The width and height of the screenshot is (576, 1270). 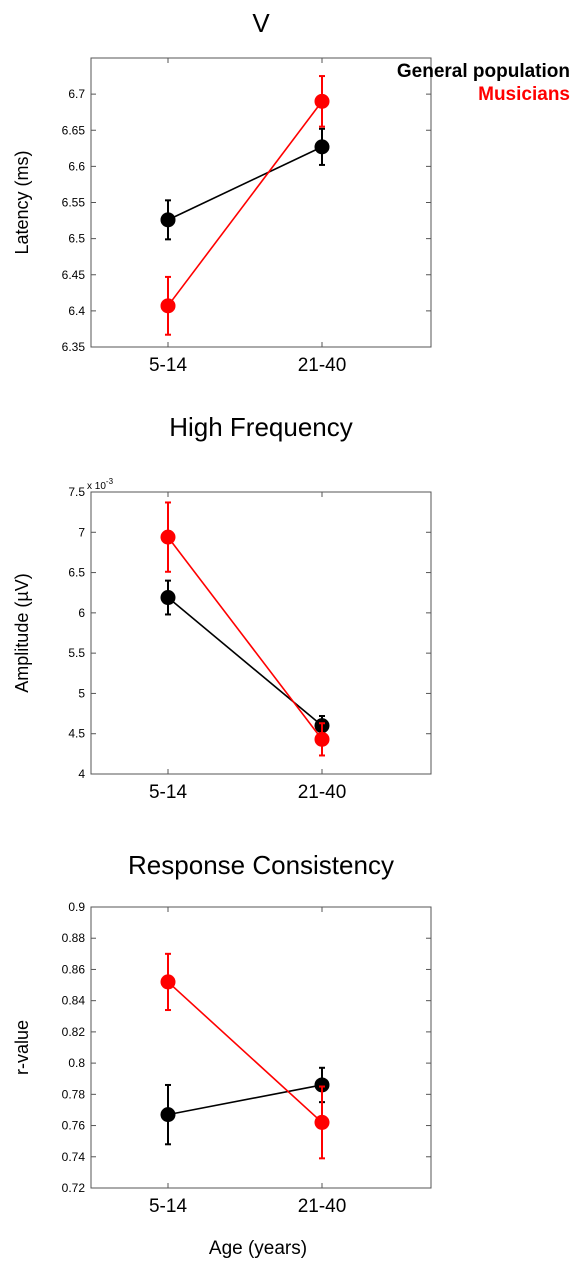 I want to click on y-tick-label: 7, so click(x=81, y=532).